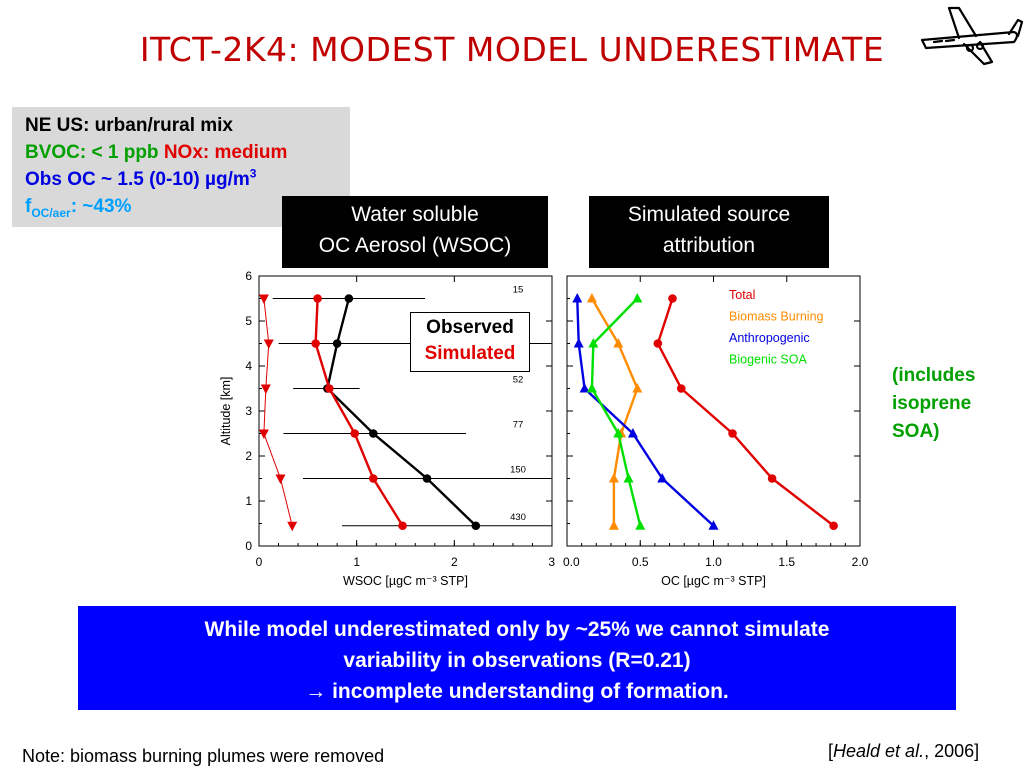 This screenshot has width=1024, height=768. Describe the element at coordinates (776, 317) in the screenshot. I see `oc-legend-entry: Biomass Burning` at that location.